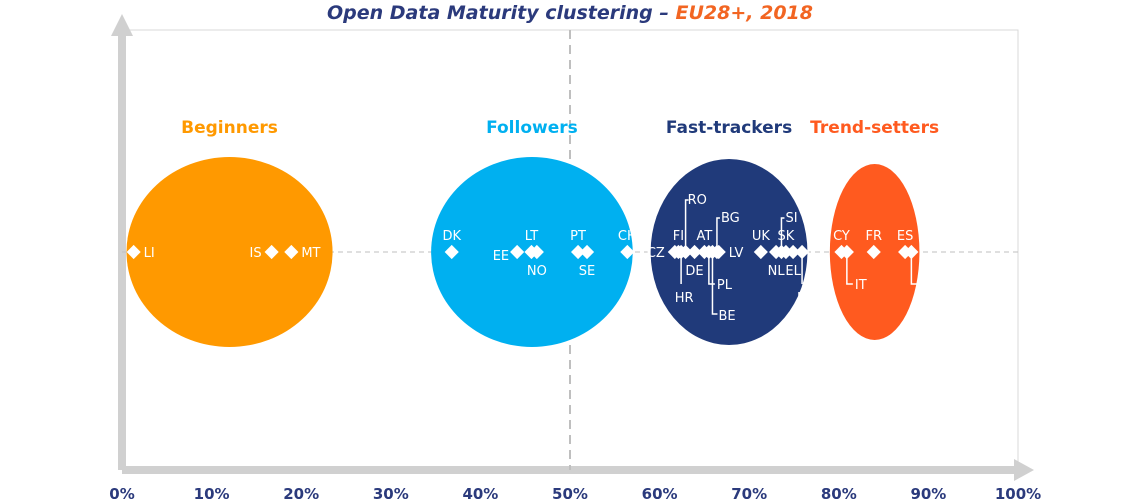  Describe the element at coordinates (861, 285) in the screenshot. I see `point-label: IT` at that location.